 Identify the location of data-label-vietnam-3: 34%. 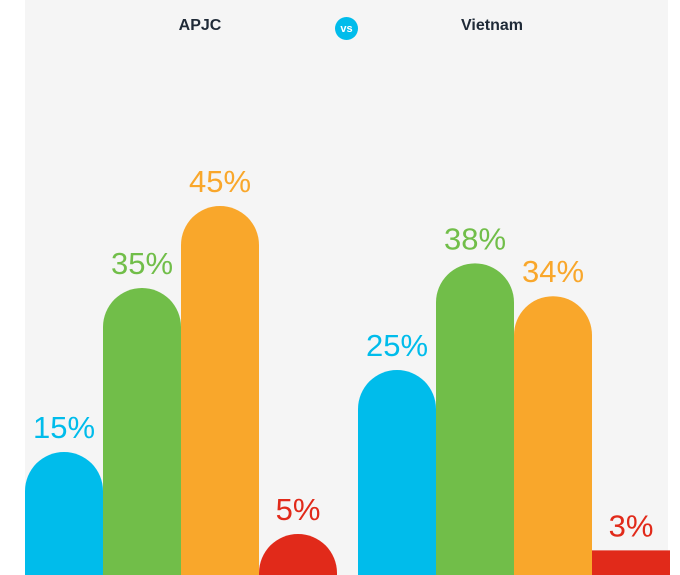
(553, 271).